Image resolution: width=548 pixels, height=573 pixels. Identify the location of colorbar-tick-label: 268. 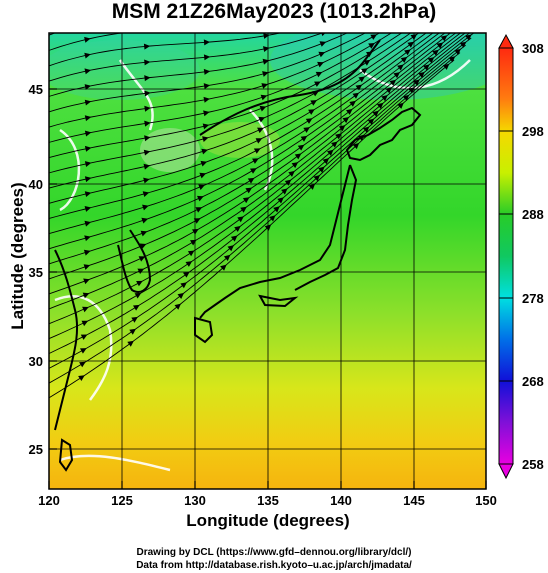
(533, 381).